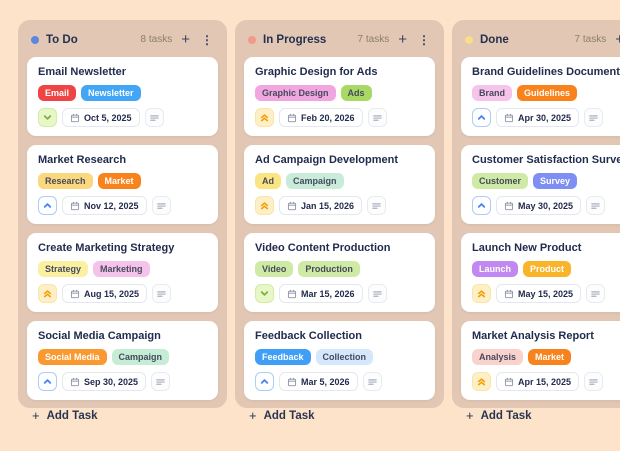 The height and width of the screenshot is (451, 620). Describe the element at coordinates (121, 269) in the screenshot. I see `task-tag: Marketing` at that location.